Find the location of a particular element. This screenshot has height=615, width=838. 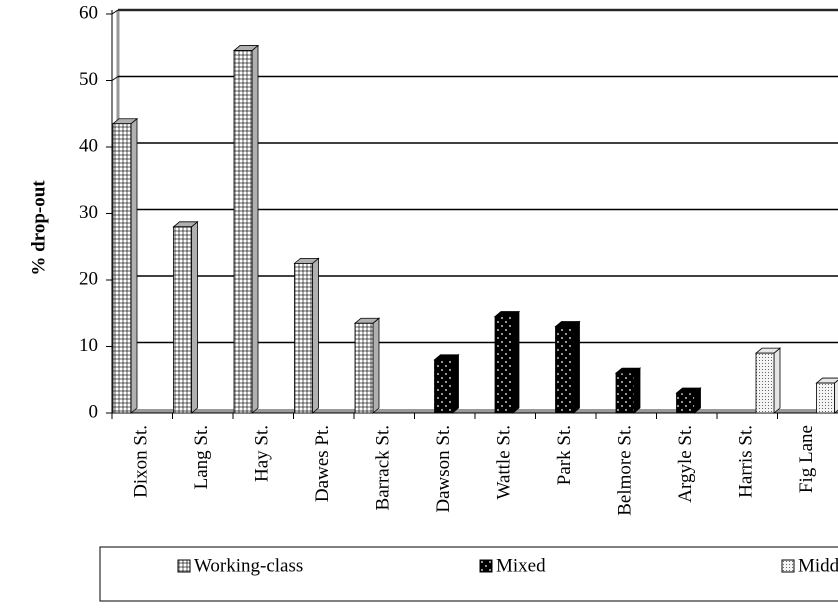

x-tick-label: Hay St. is located at coordinates (262, 453).